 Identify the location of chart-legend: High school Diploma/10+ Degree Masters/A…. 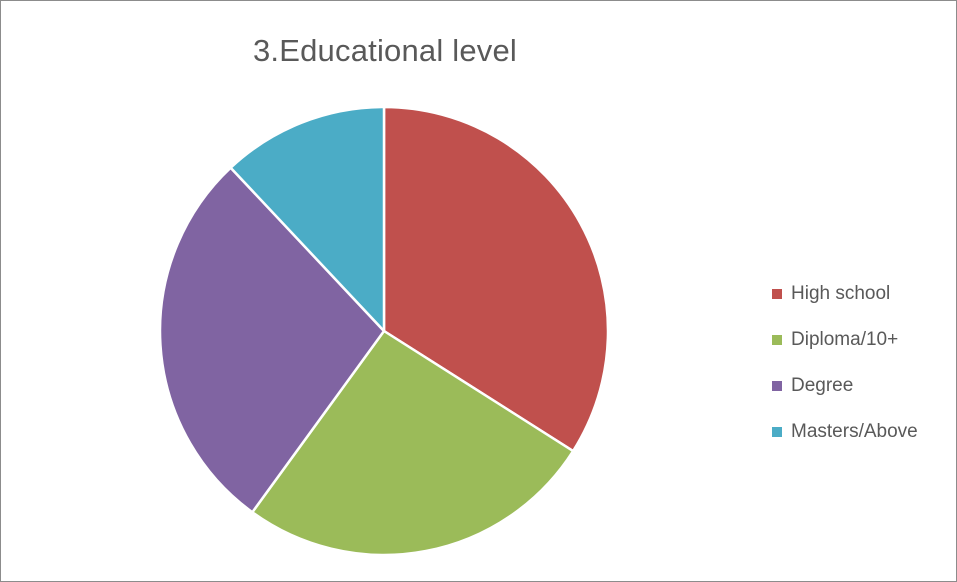
(845, 363).